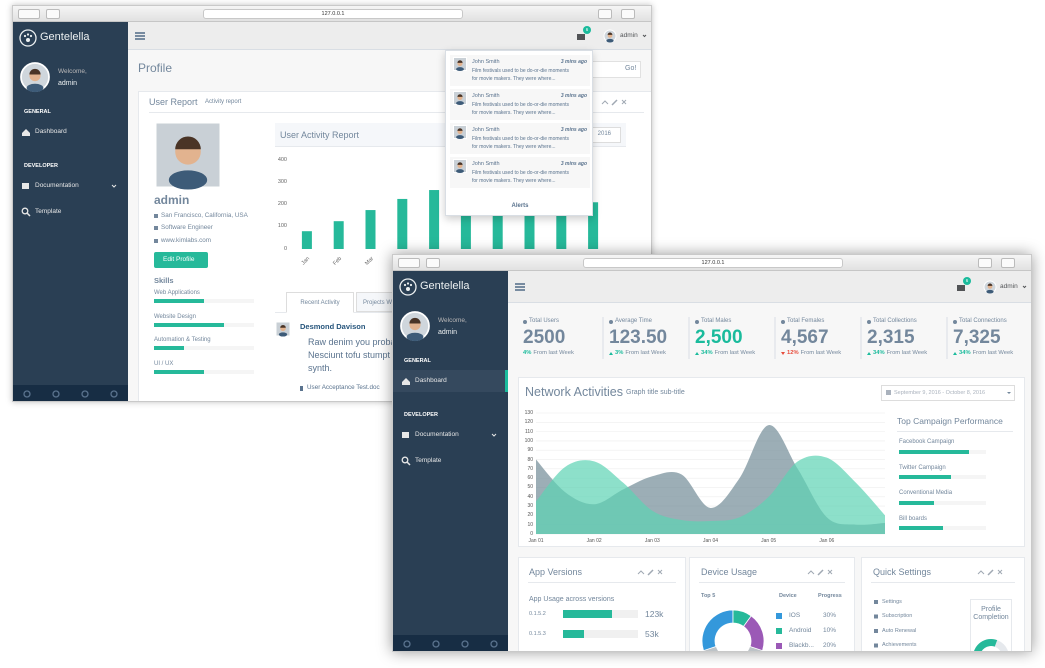 Image resolution: width=1045 pixels, height=668 pixels. What do you see at coordinates (445, 286) in the screenshot?
I see `brand: Gentelella` at bounding box center [445, 286].